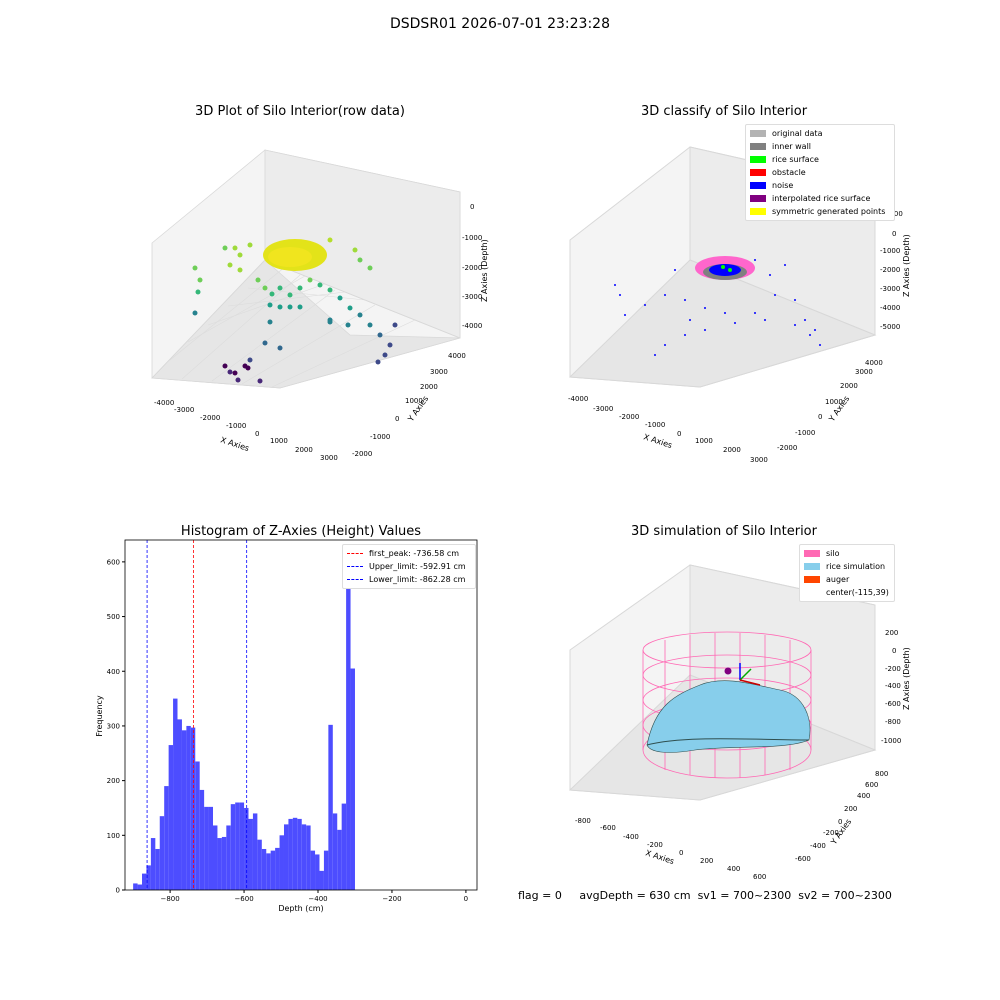 Image resolution: width=1000 pixels, height=1000 pixels. I want to click on x-tick: -200, so click(655, 845).